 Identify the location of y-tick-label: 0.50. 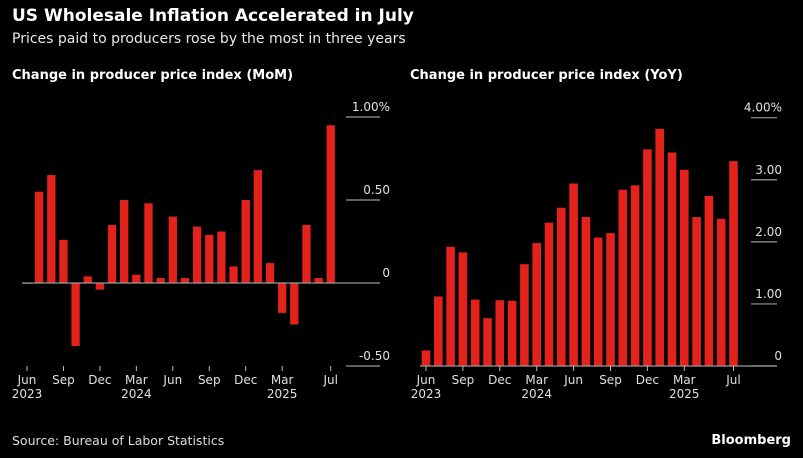
(376, 190).